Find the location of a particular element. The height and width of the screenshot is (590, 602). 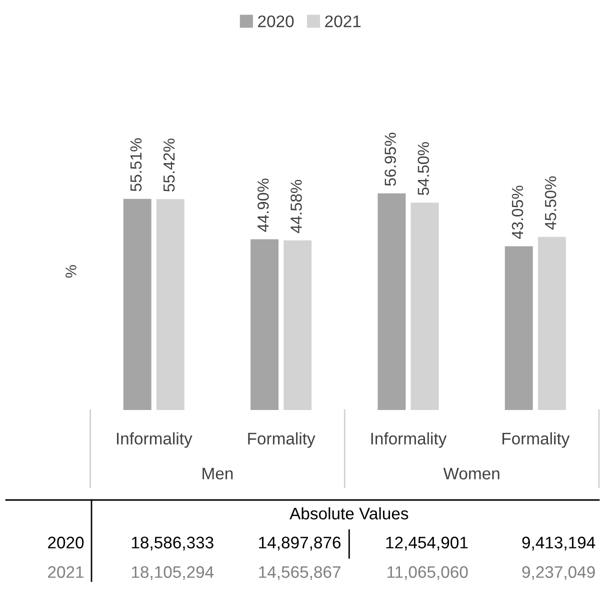

data-label: 55.51% is located at coordinates (136, 165).